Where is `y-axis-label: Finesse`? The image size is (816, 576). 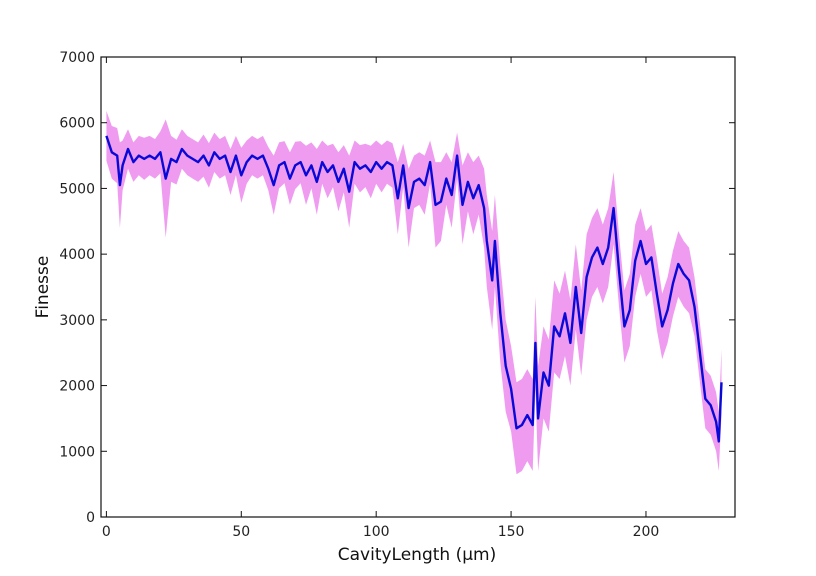 y-axis-label: Finesse is located at coordinates (43, 287).